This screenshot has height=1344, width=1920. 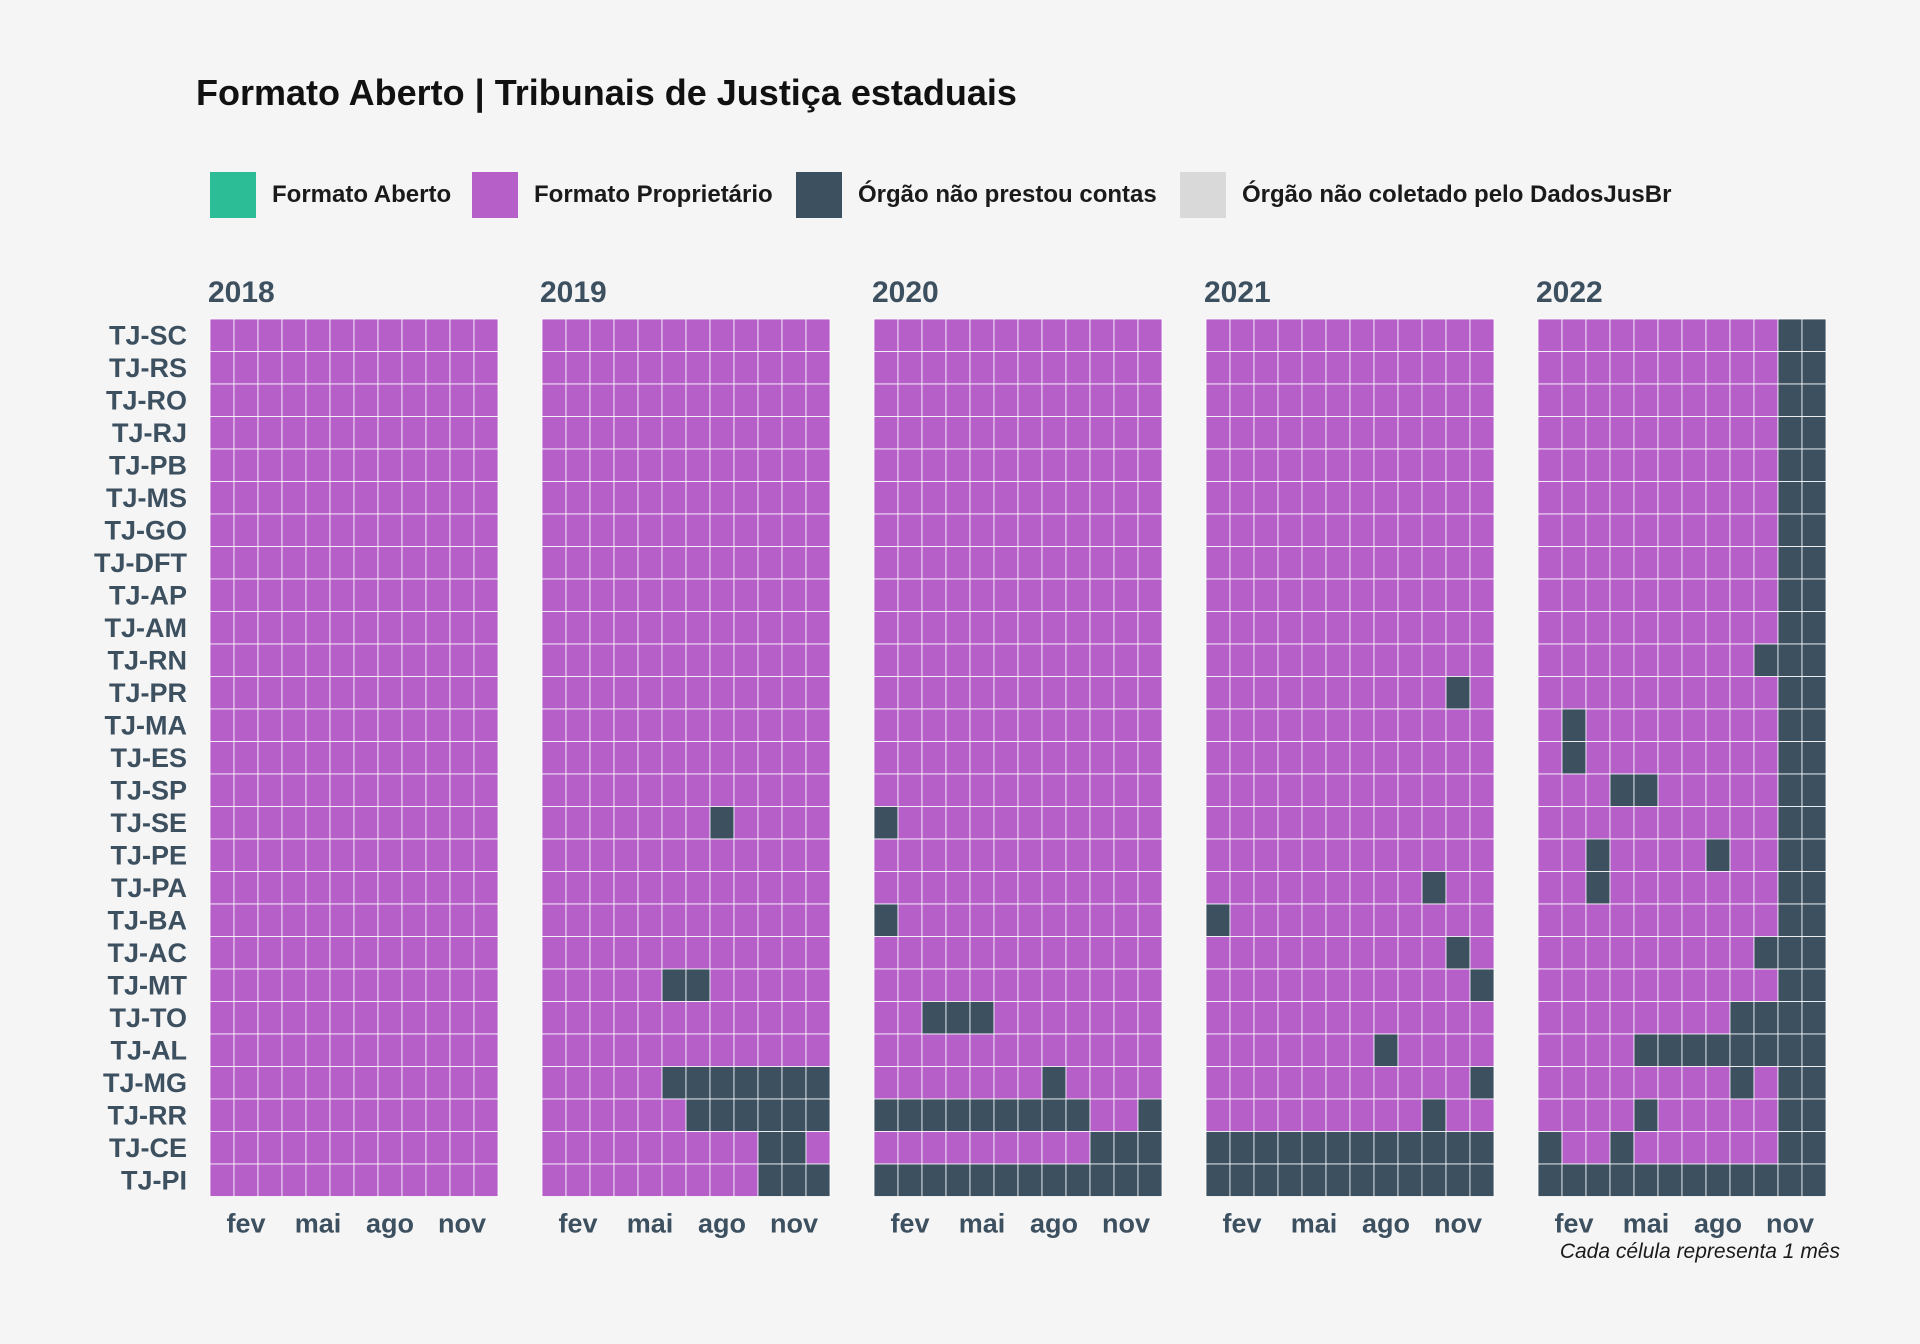 What do you see at coordinates (653, 194) in the screenshot?
I see `legend-label-proprietario: Formato Proprietário` at bounding box center [653, 194].